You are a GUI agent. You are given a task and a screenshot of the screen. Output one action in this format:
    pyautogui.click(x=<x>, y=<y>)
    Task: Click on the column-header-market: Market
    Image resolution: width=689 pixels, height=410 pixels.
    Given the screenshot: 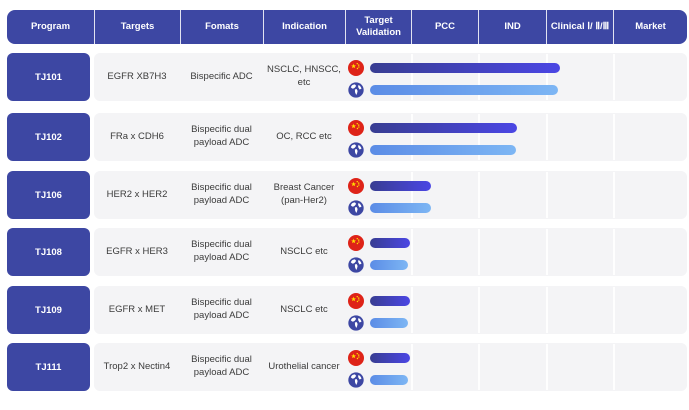 What is the action you would take?
    pyautogui.click(x=650, y=27)
    